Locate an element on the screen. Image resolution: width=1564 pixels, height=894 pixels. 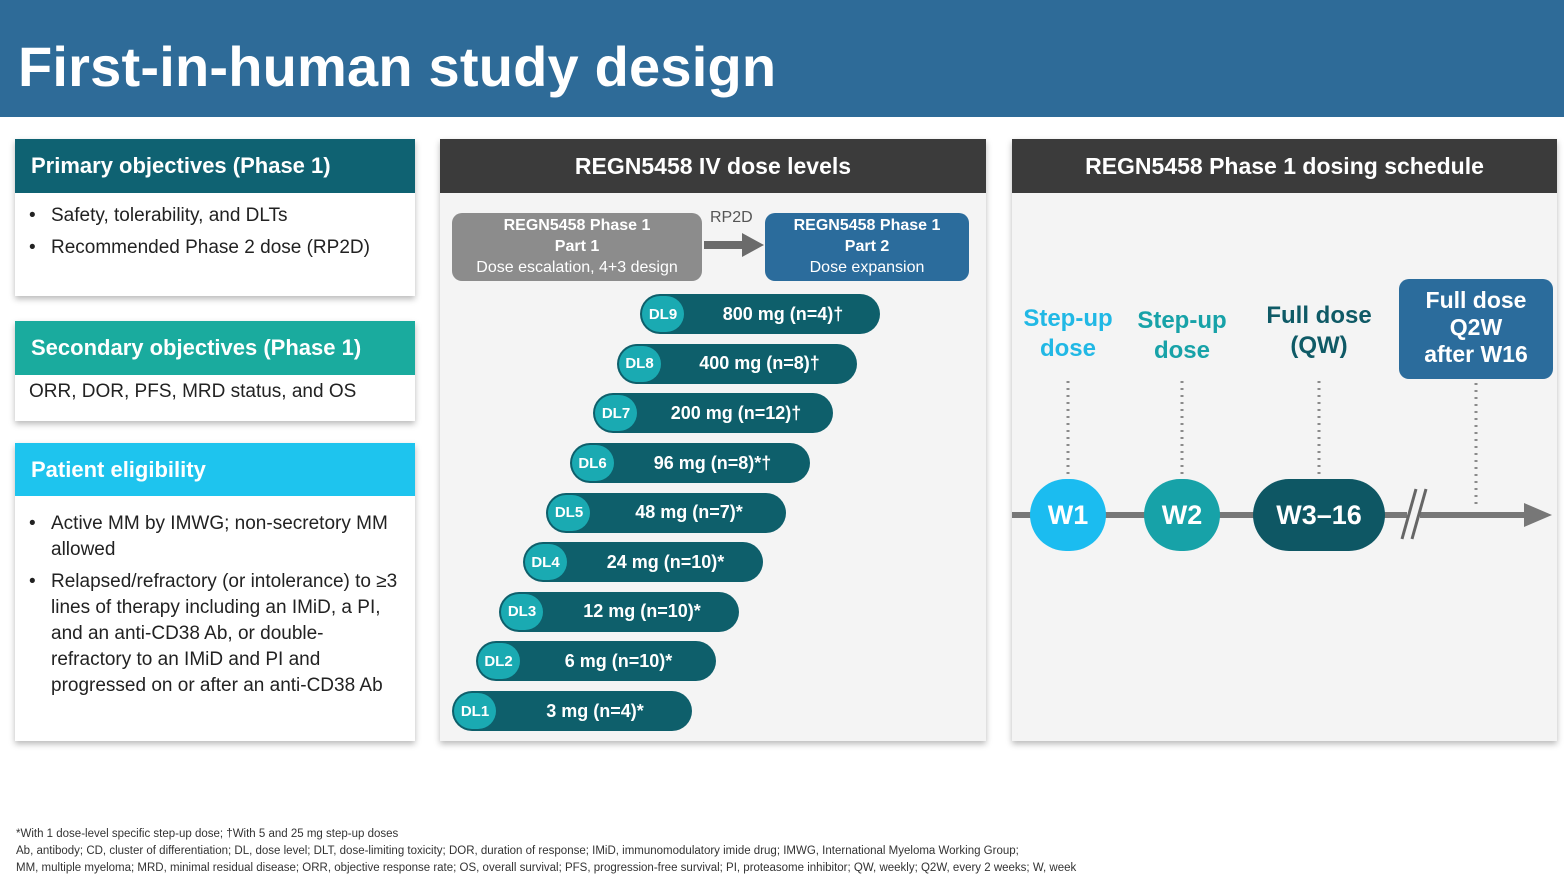
dose-level-bar: DL7 200 mg (n=12)† is located at coordinates (713, 413).